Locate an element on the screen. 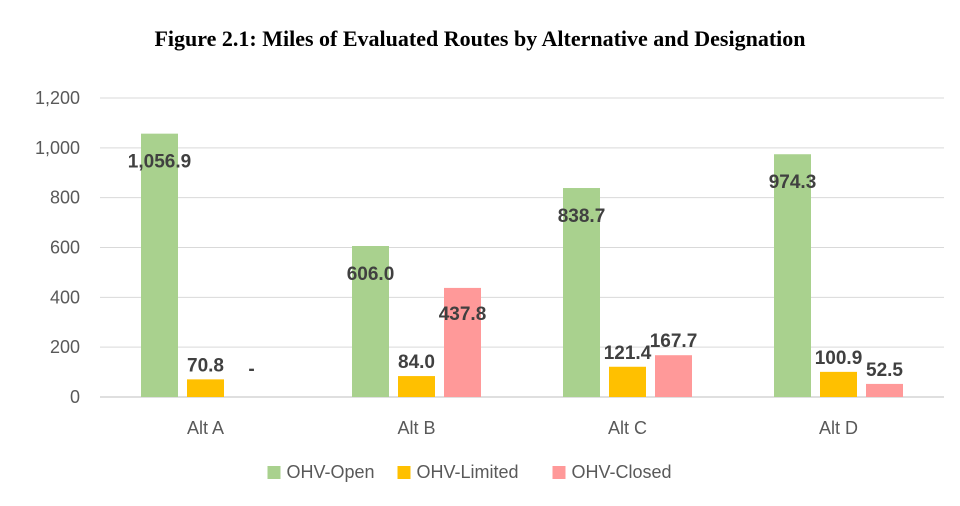 This screenshot has height=506, width=960. x-tick-label: Alt A is located at coordinates (205, 428).